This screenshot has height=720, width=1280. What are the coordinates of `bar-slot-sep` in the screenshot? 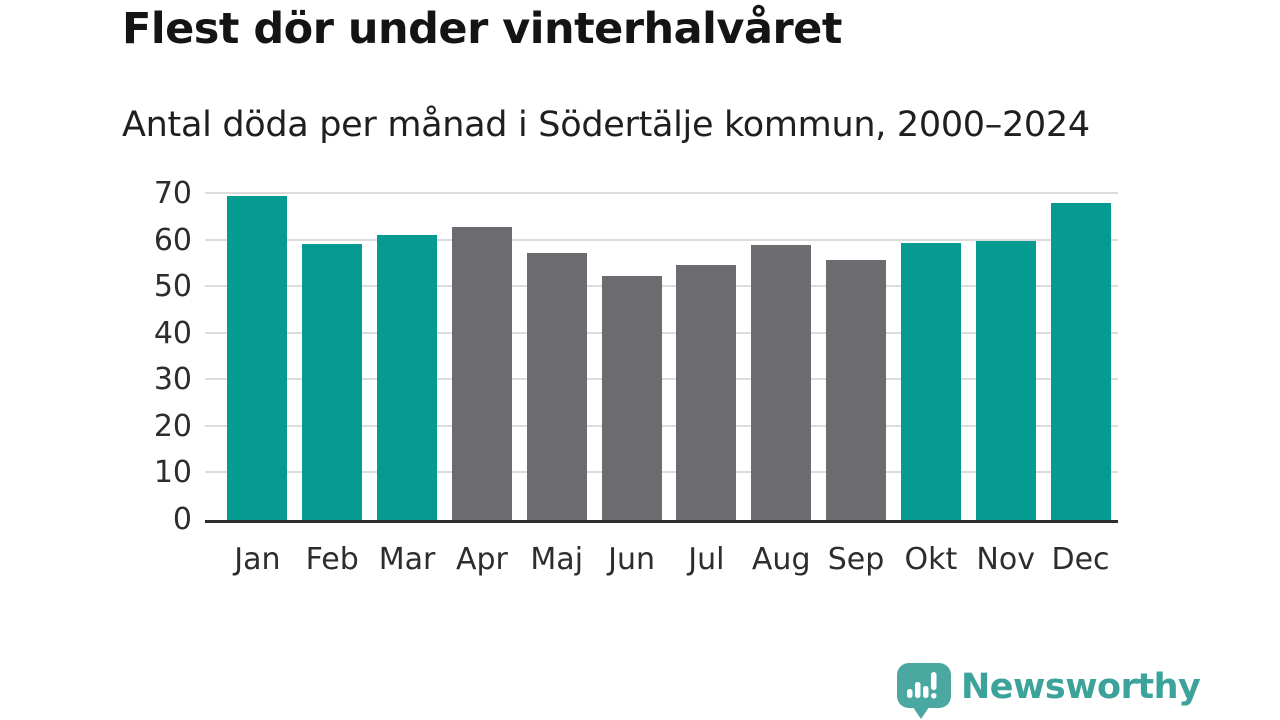 It's located at (856, 357).